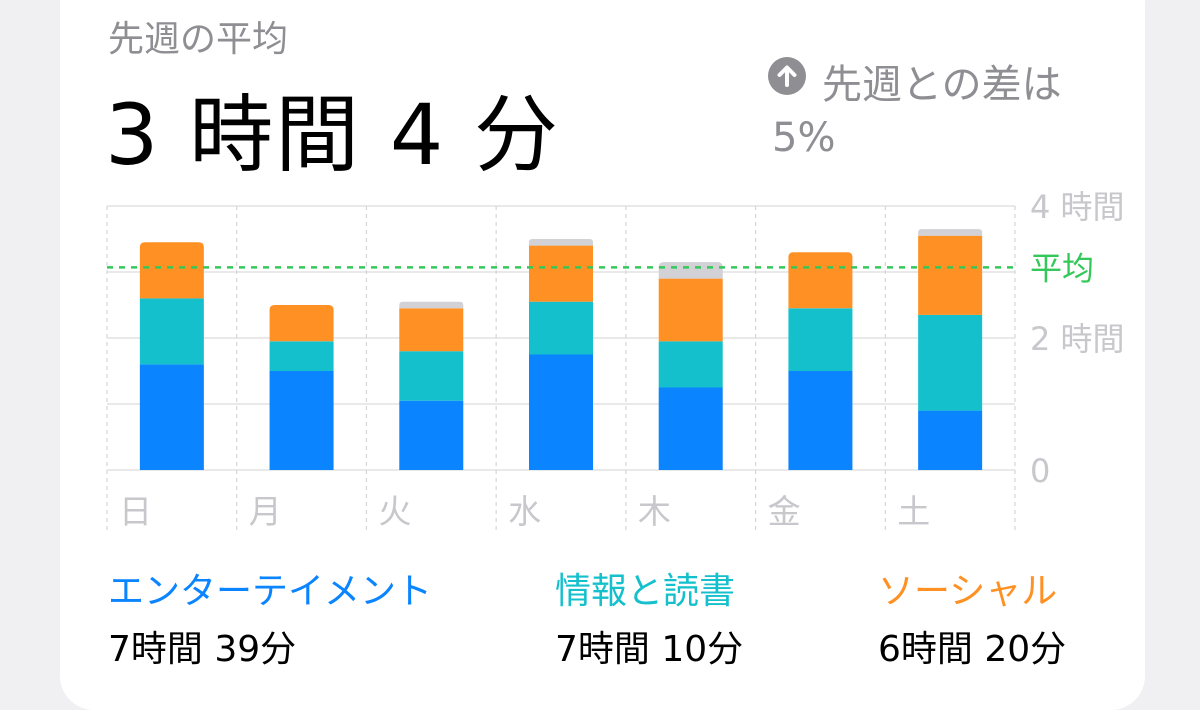  Describe the element at coordinates (270, 591) in the screenshot. I see `legend-entertainment-label: エンターテイメント` at that location.